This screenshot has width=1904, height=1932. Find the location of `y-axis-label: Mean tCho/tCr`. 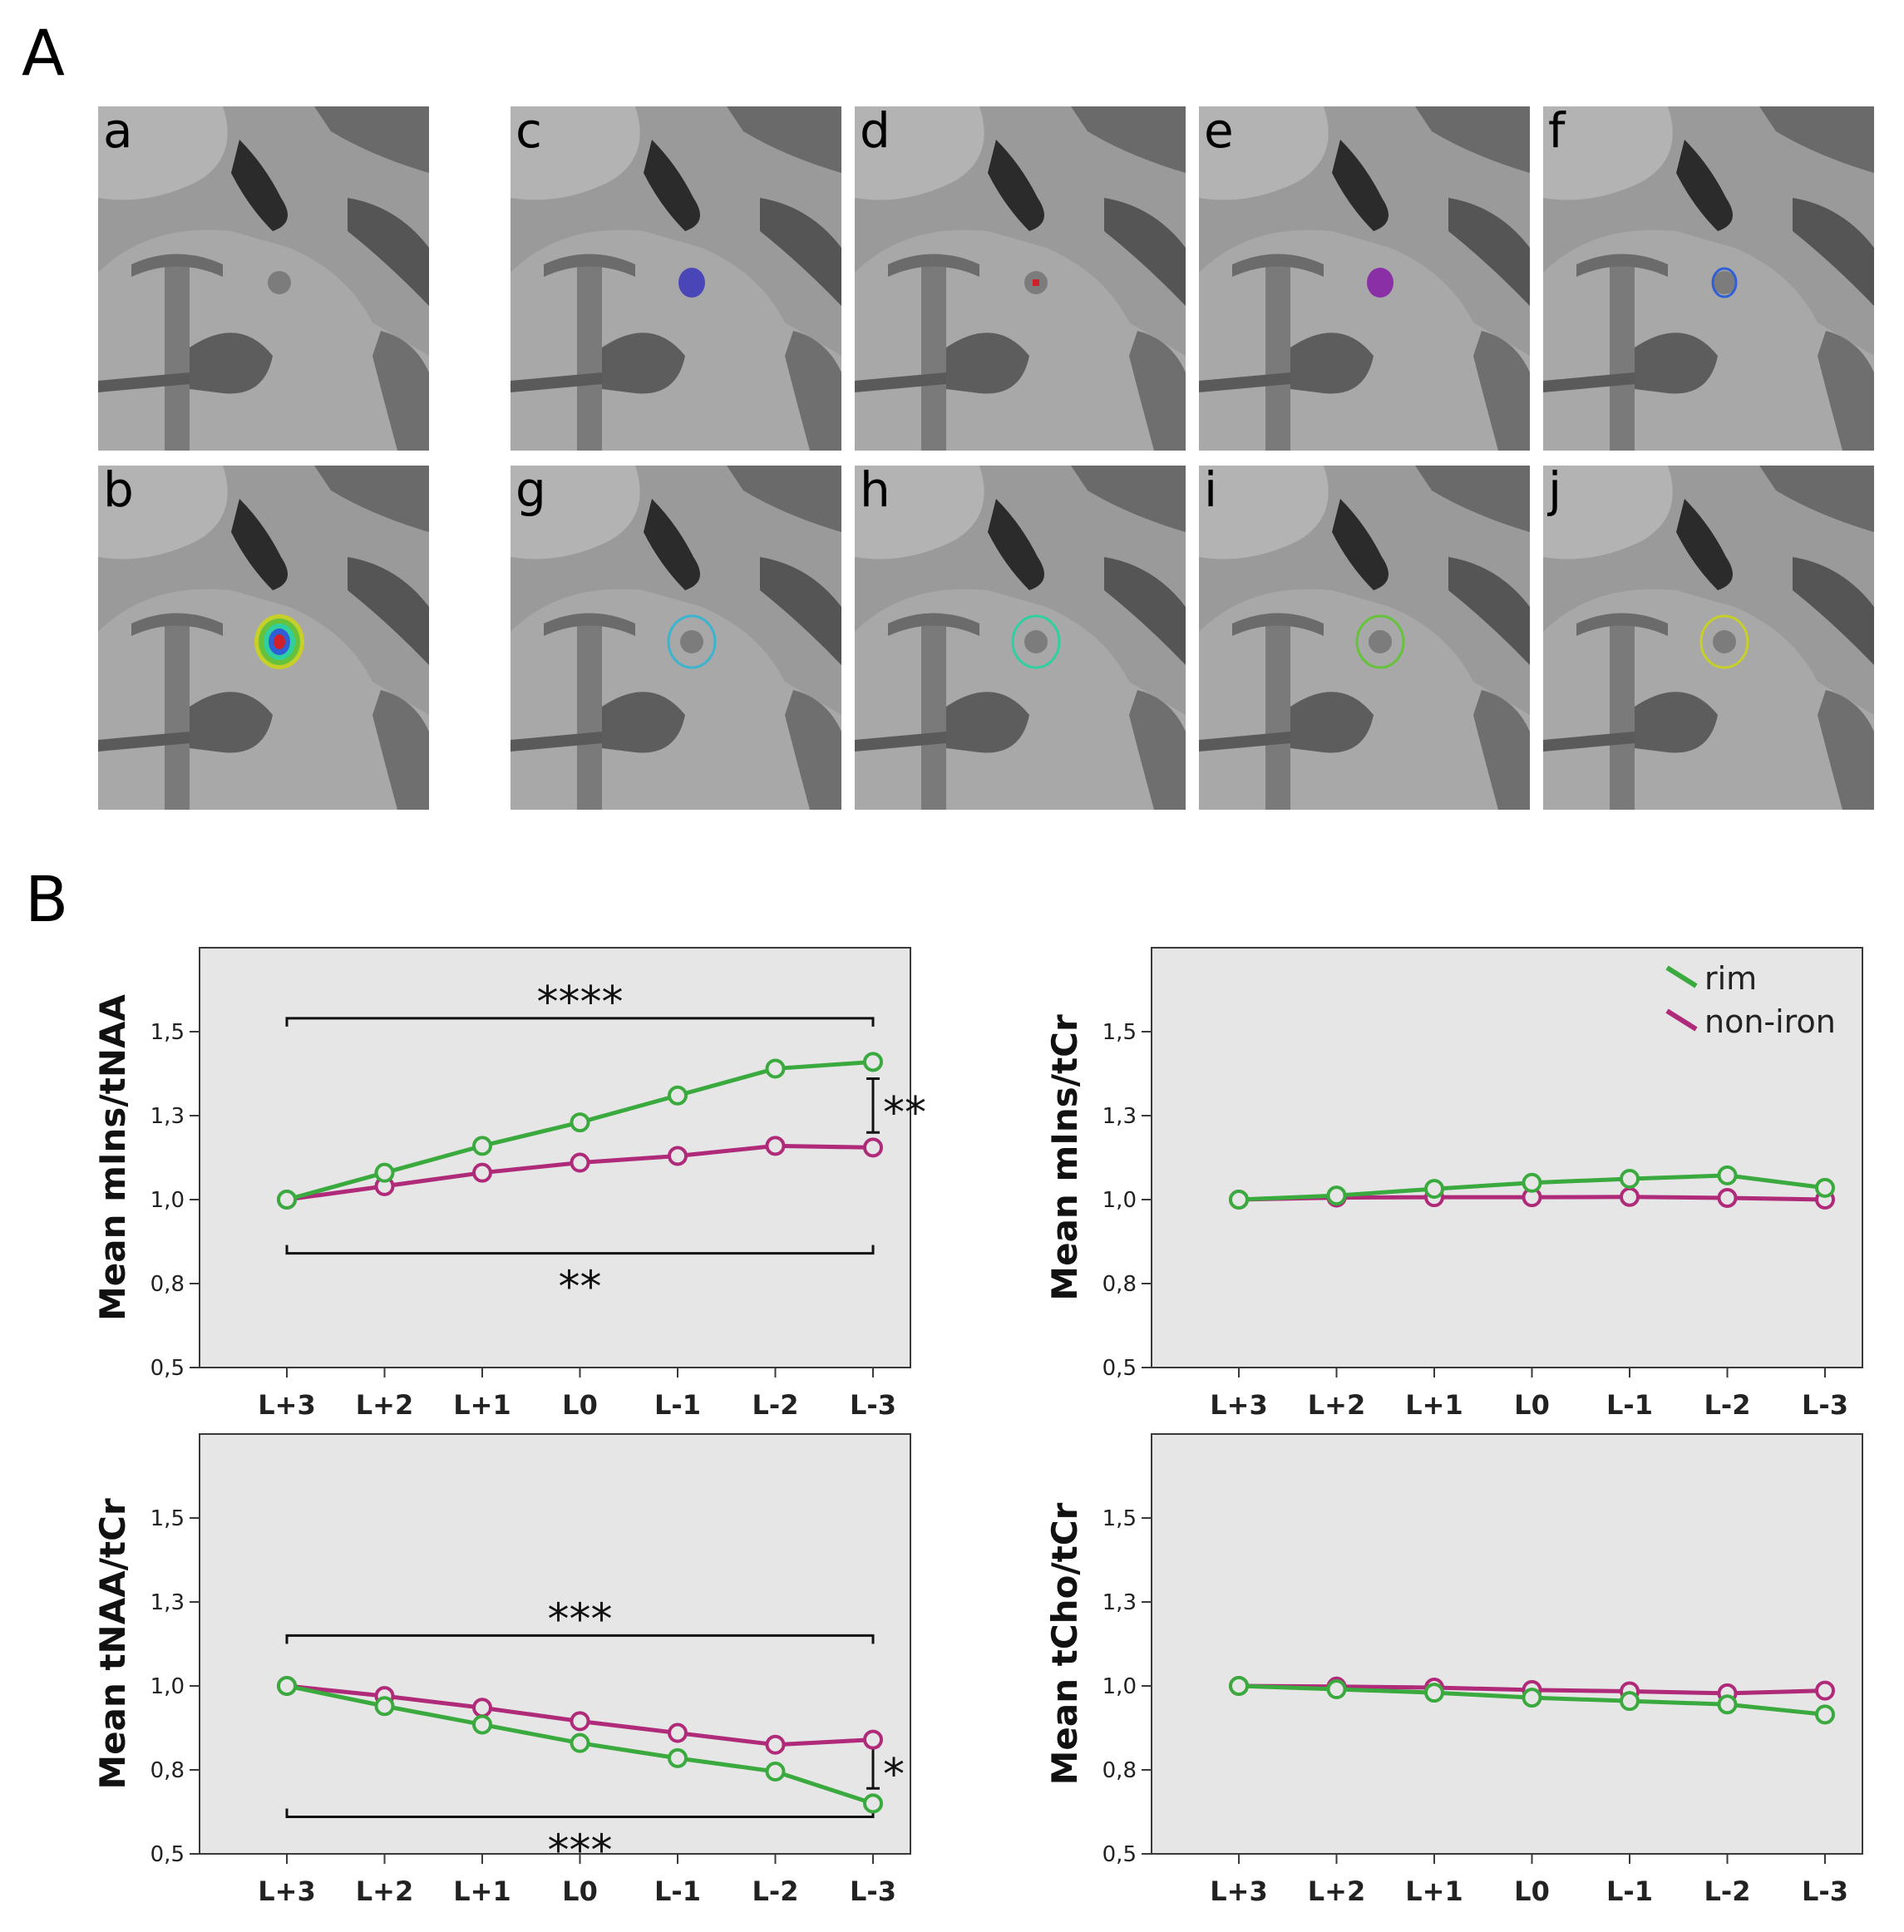

y-axis-label: Mean tCho/tCr is located at coordinates (1064, 1643).